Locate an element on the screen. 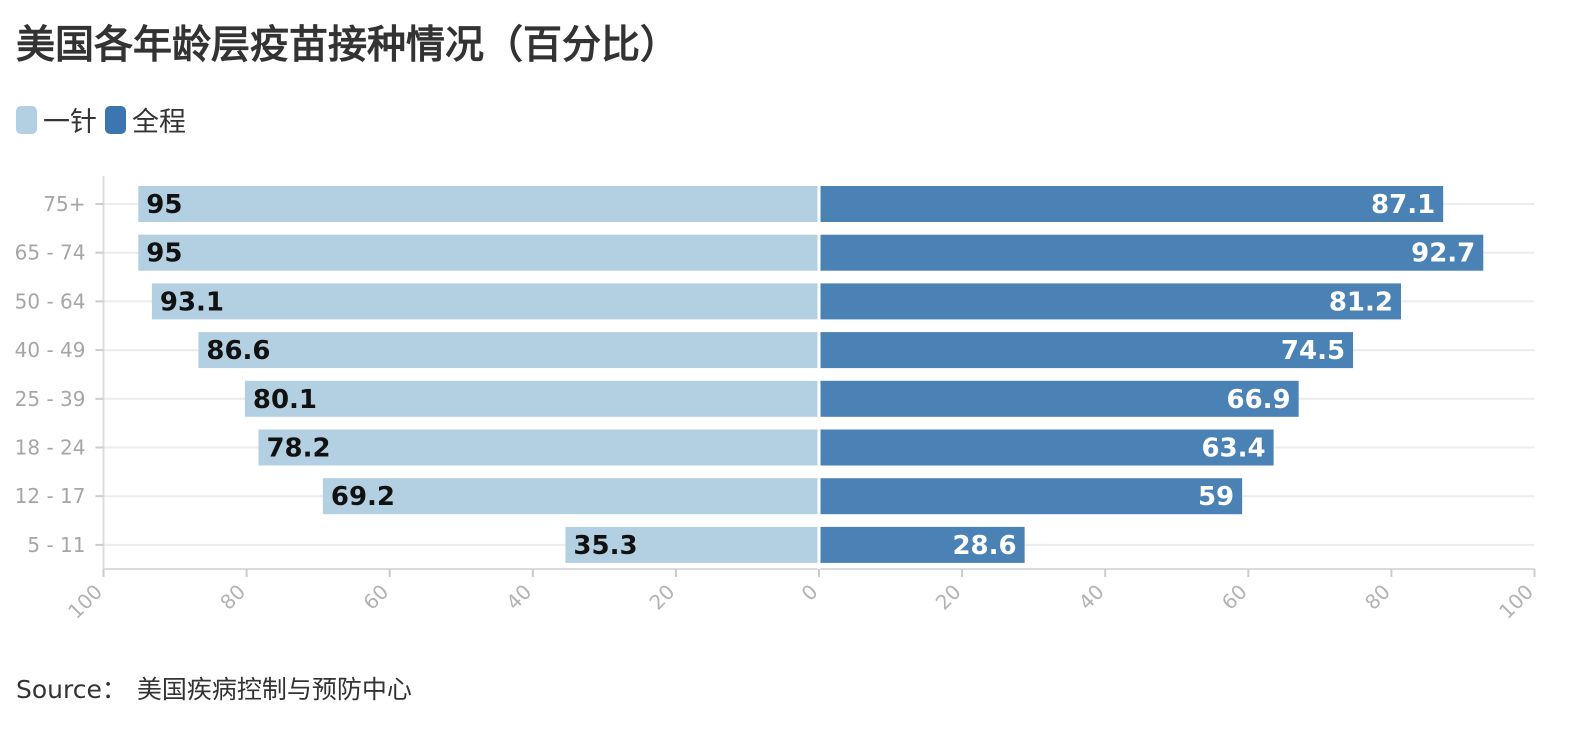 The image size is (1578, 730). y-tick-label: 18 - 24 is located at coordinates (50, 448).